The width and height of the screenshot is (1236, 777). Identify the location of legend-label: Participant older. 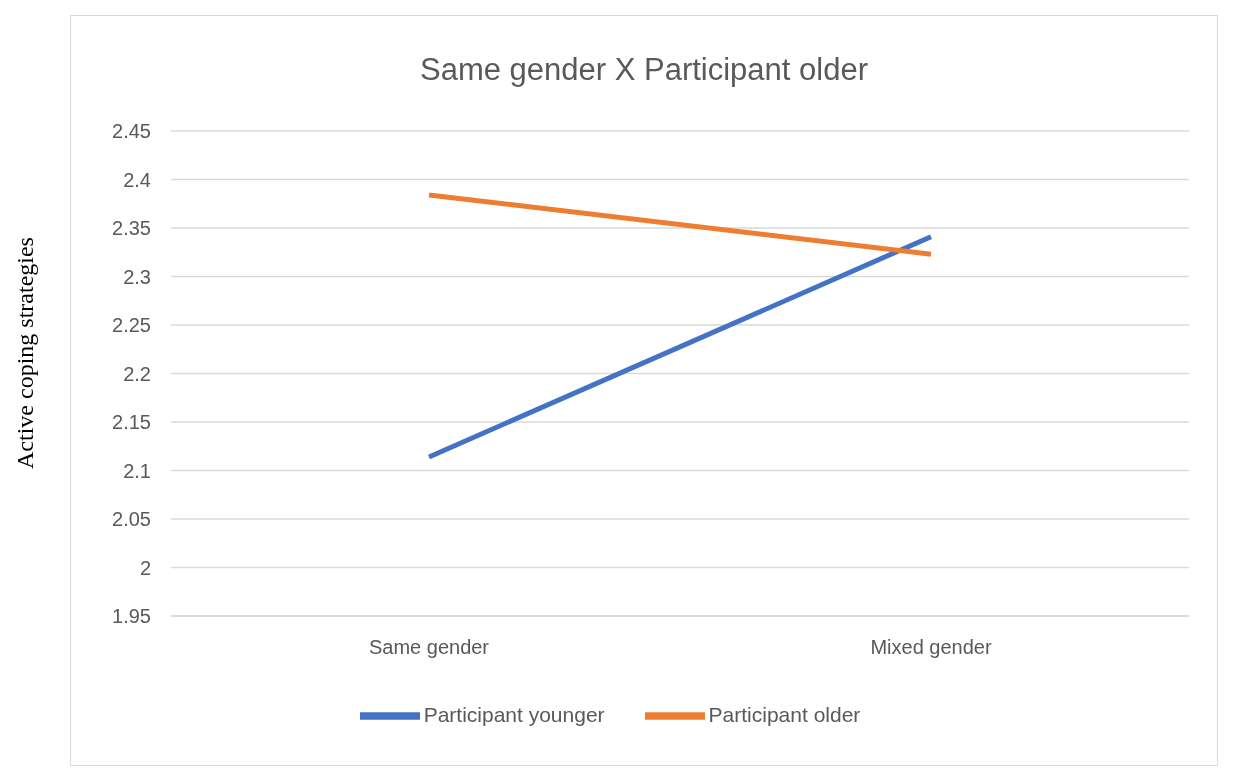
(784, 714).